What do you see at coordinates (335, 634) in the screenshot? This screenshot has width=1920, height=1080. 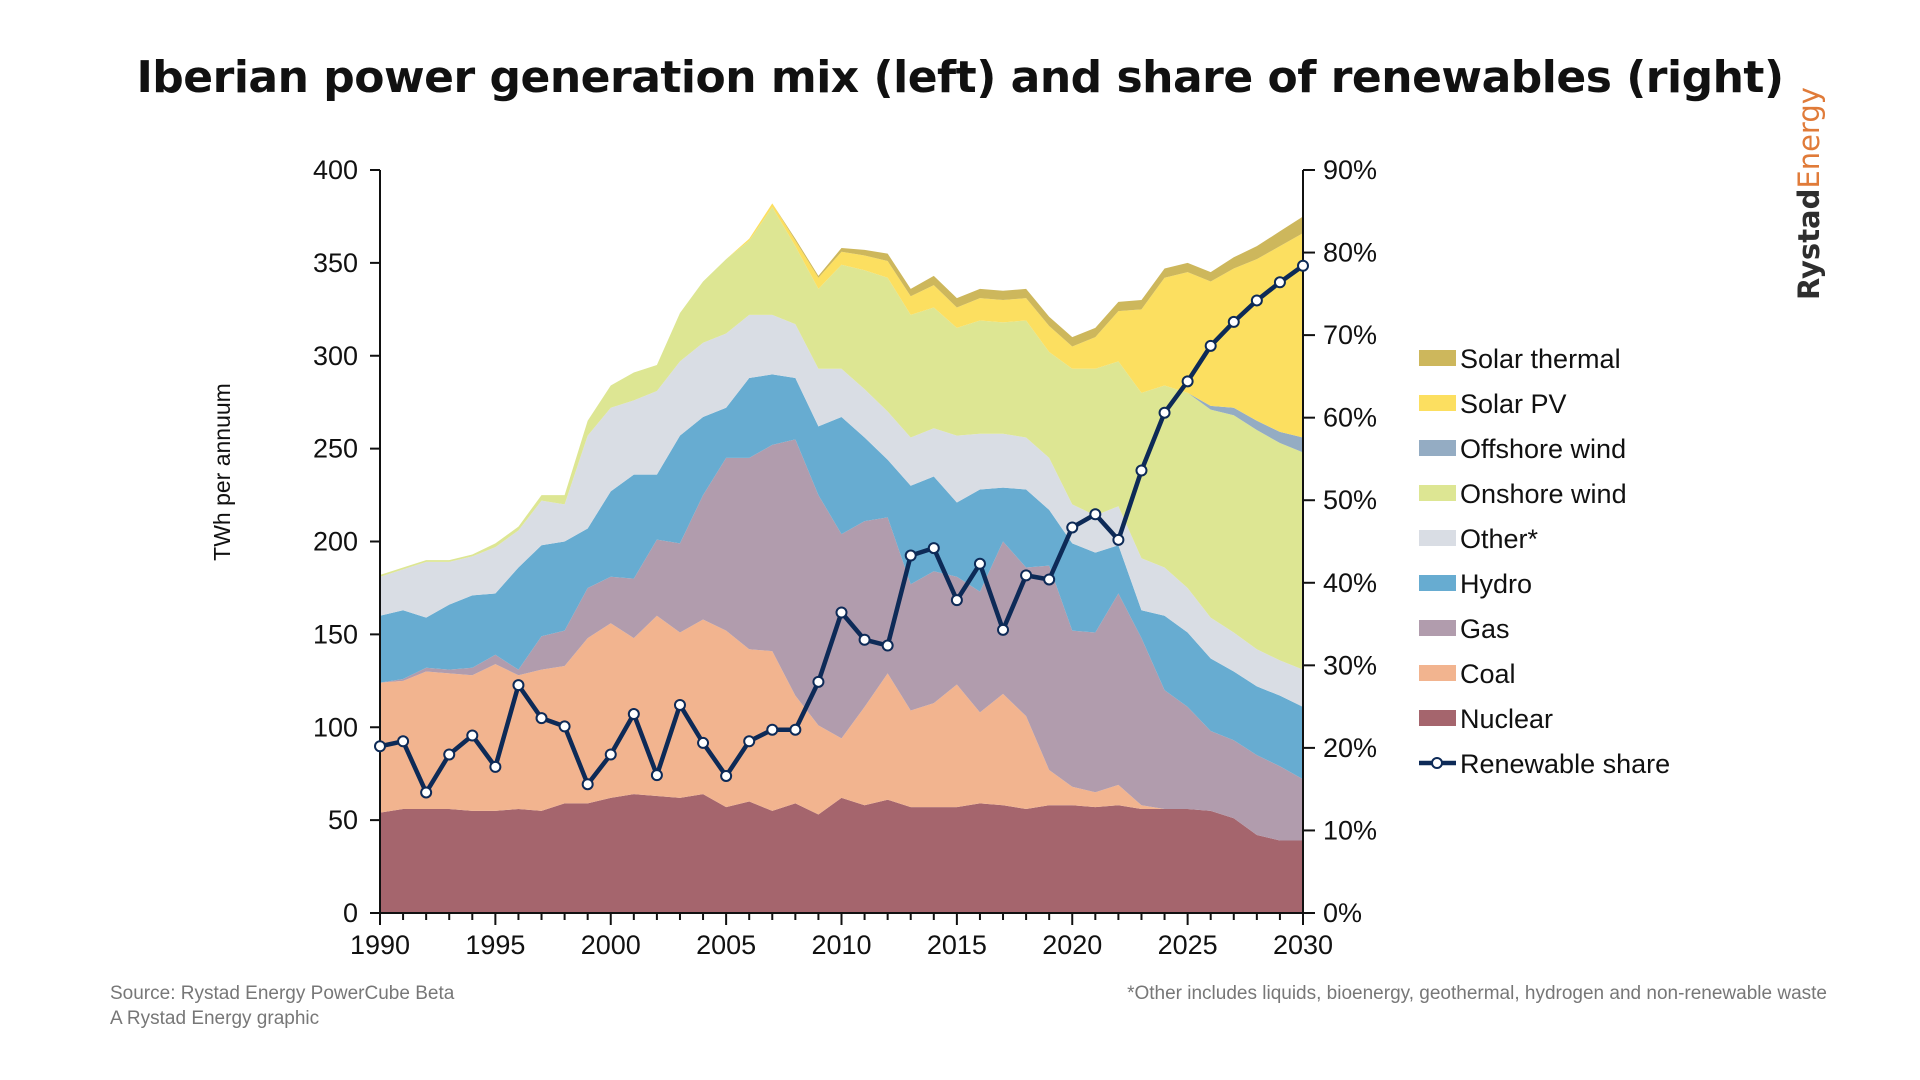 I see `y-tick-label: 150` at bounding box center [335, 634].